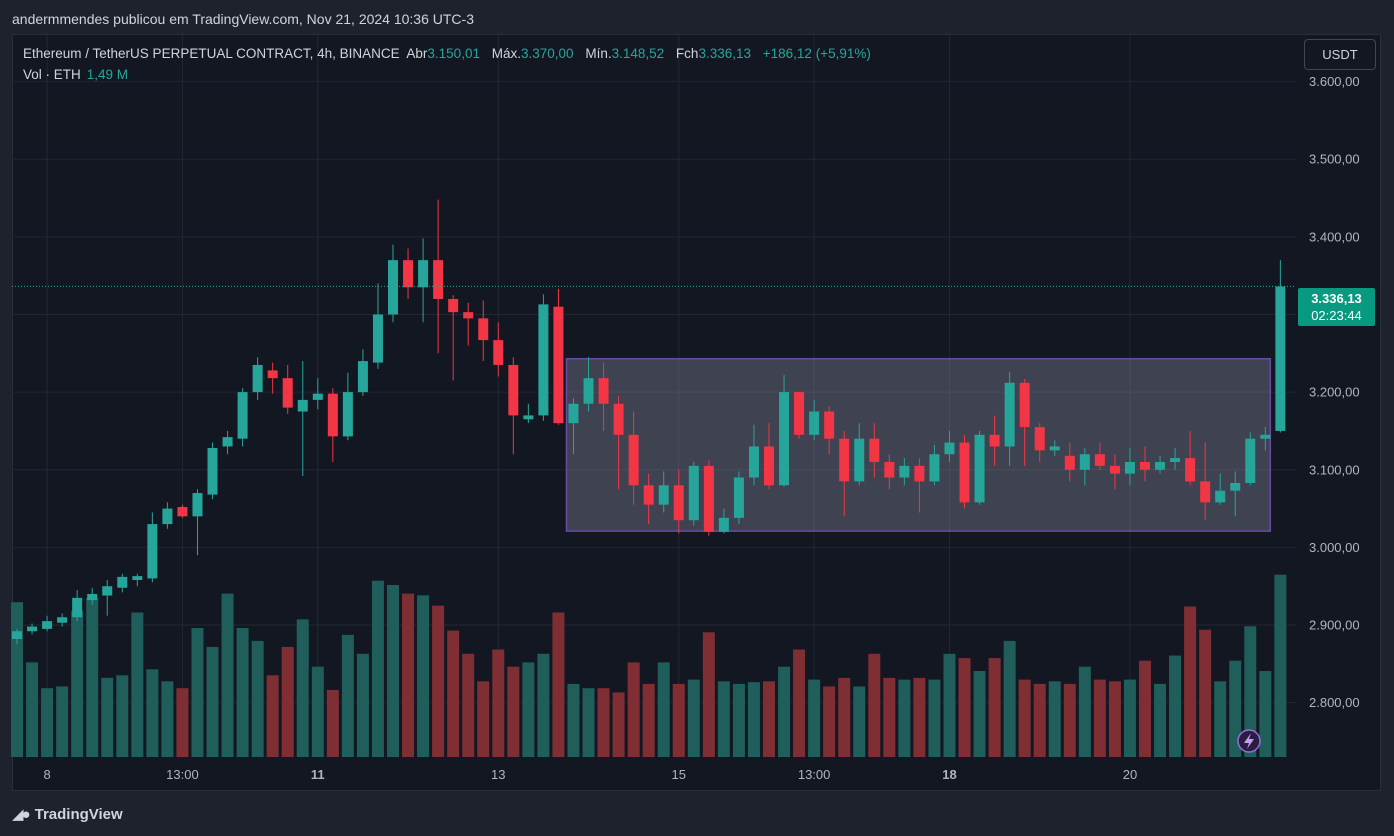 Image resolution: width=1394 pixels, height=836 pixels. Describe the element at coordinates (1334, 625) in the screenshot. I see `price-tick-label: 2.900,00` at that location.